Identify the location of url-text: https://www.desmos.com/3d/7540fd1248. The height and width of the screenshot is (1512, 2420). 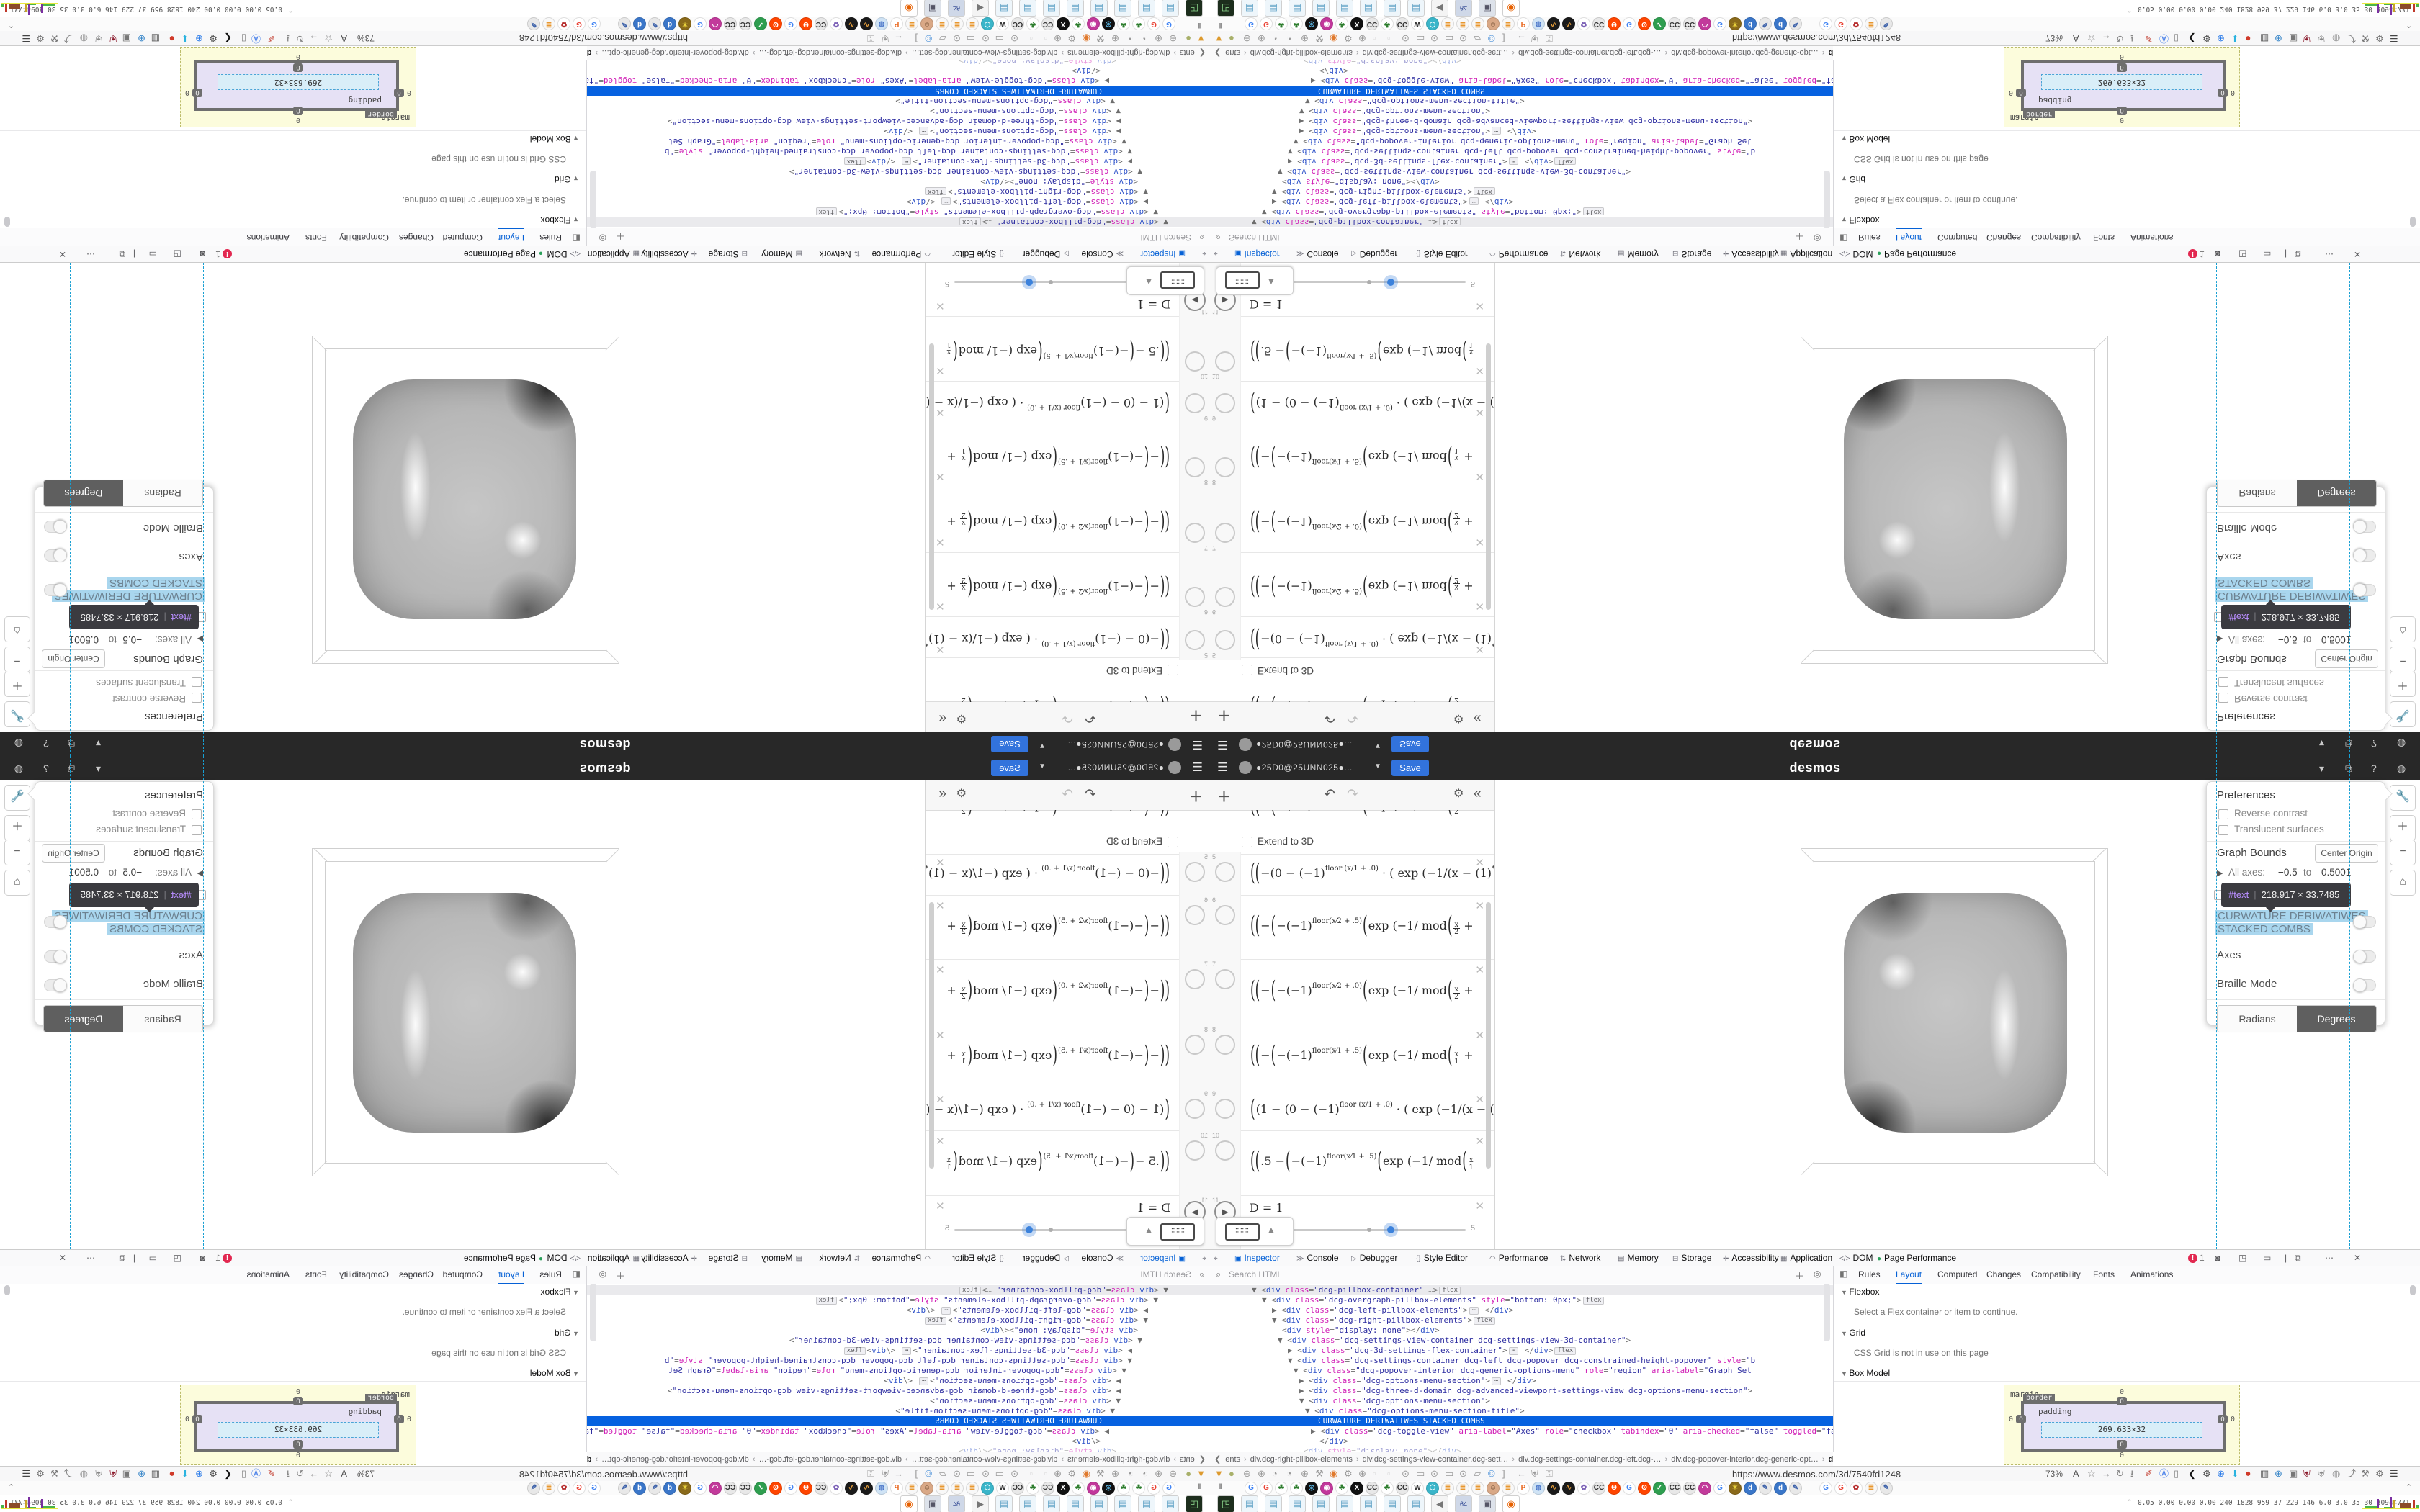
(603, 1474).